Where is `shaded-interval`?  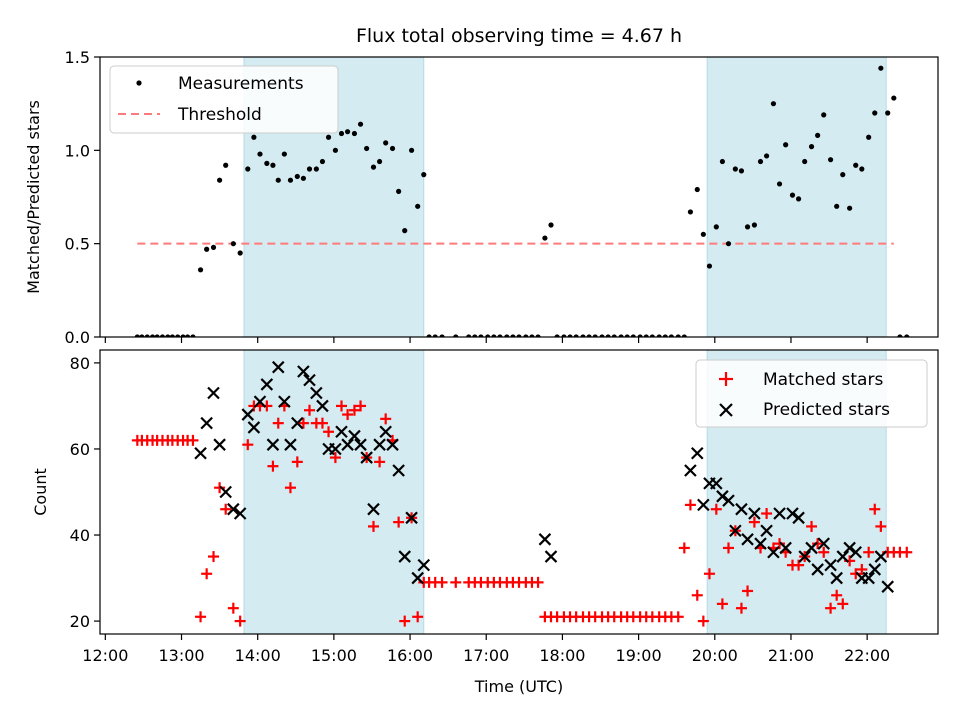 shaded-interval is located at coordinates (796, 197).